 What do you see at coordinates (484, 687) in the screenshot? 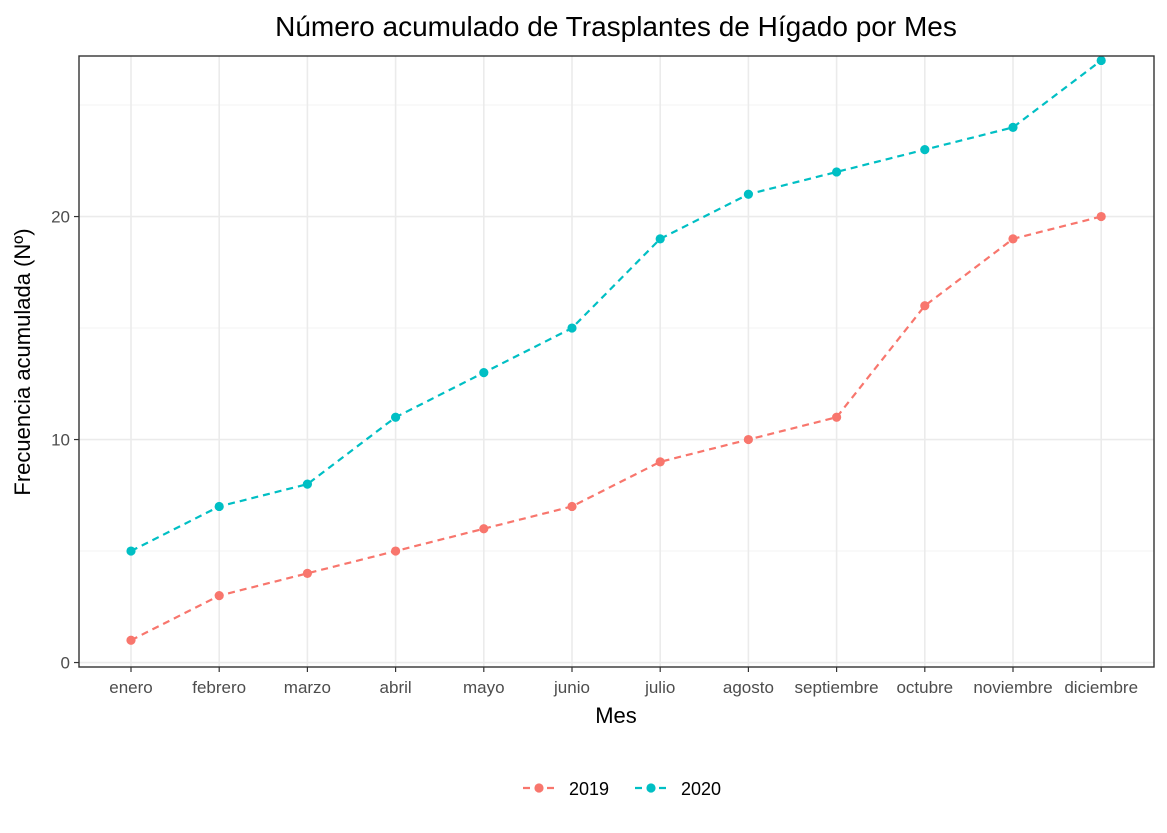
I see `x-tick-label-mayo: mayo` at bounding box center [484, 687].